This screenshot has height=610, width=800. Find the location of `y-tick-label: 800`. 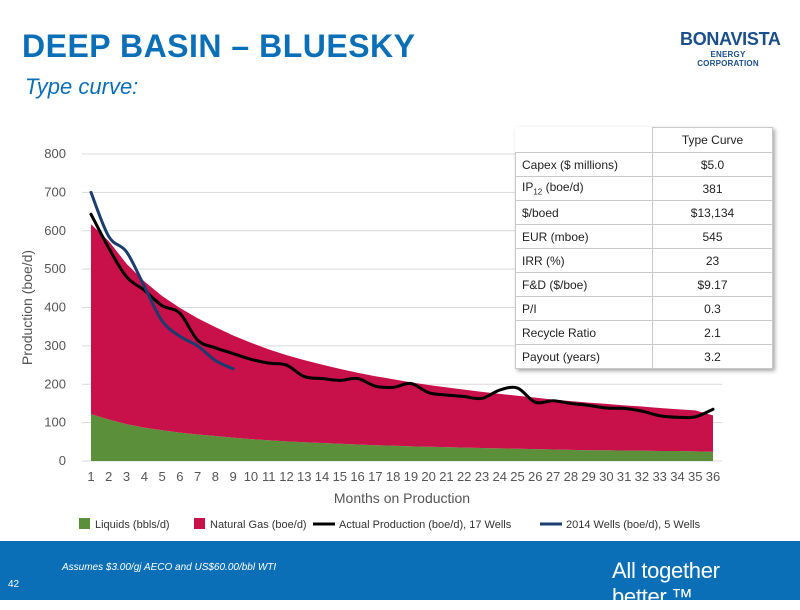

y-tick-label: 800 is located at coordinates (55, 153).